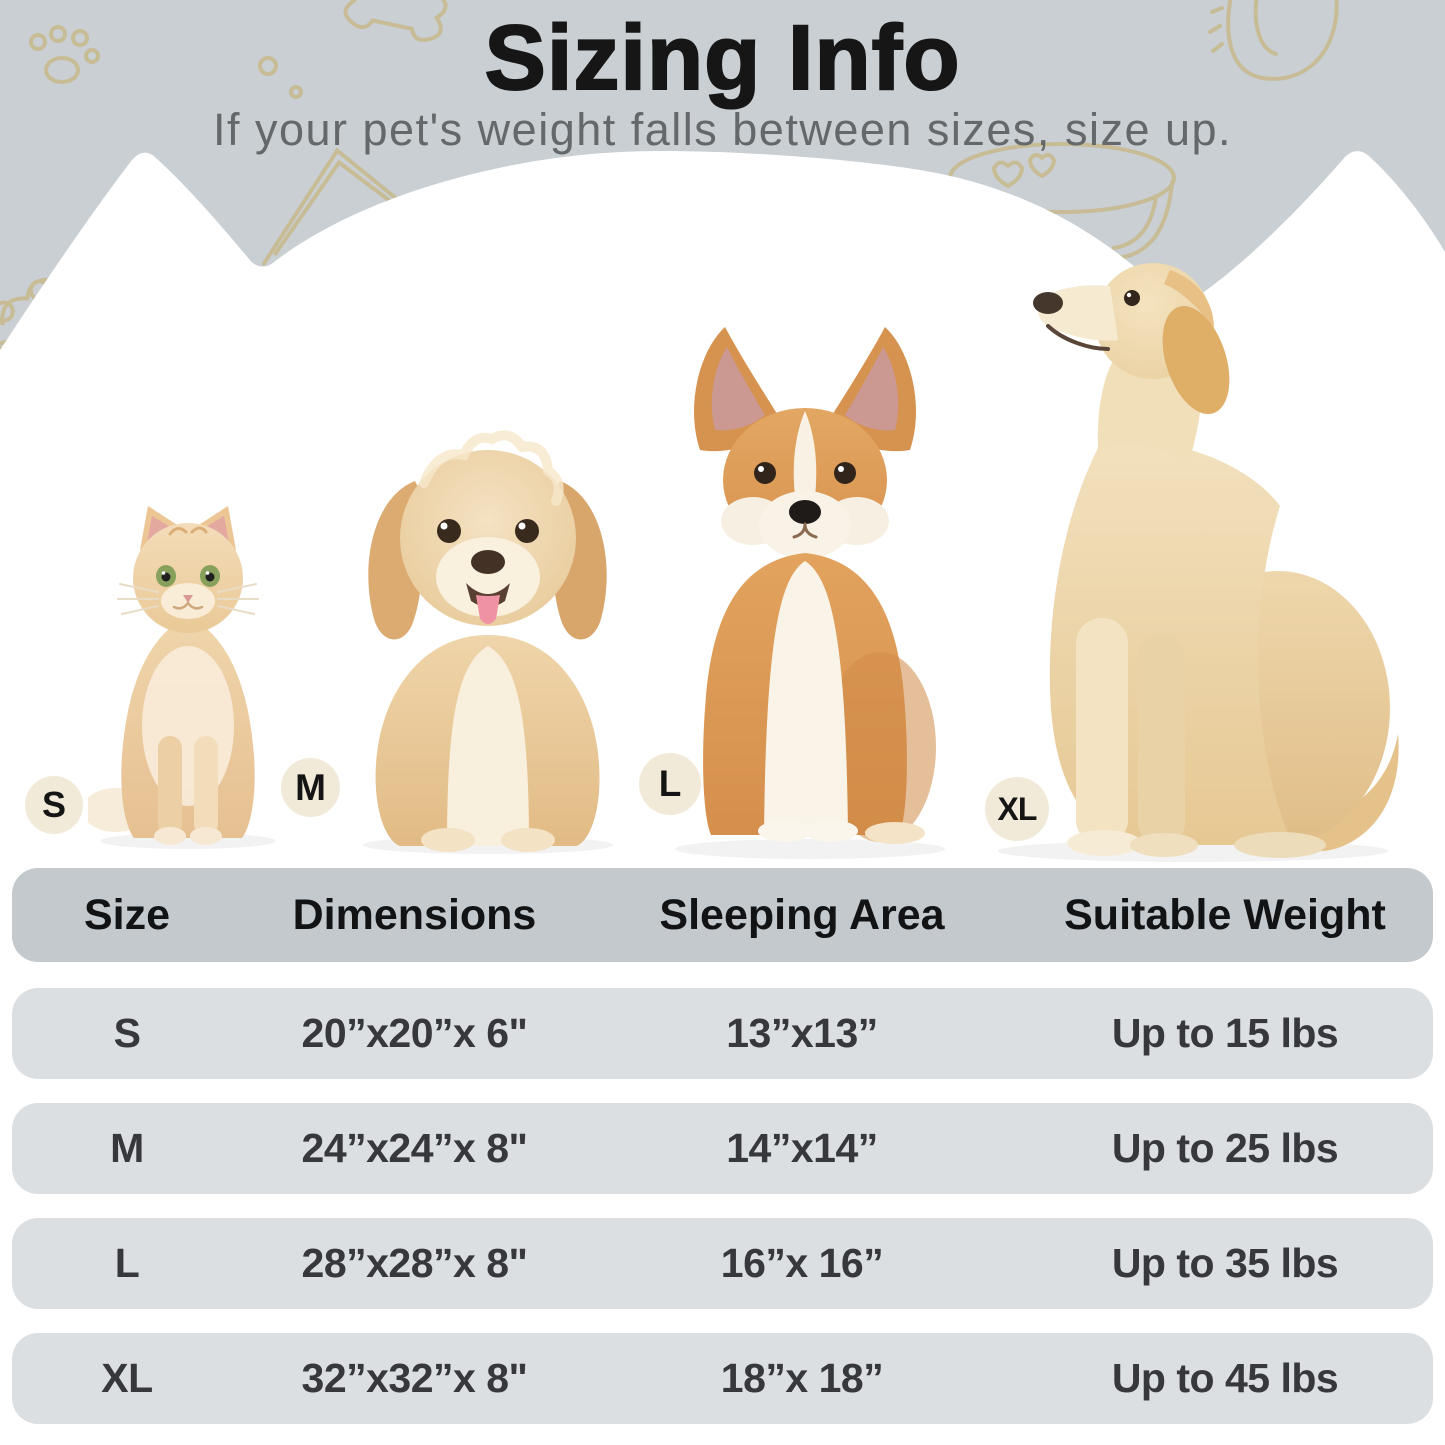 Image resolution: width=1445 pixels, height=1445 pixels. What do you see at coordinates (810, 593) in the screenshot?
I see `corgi-photo` at bounding box center [810, 593].